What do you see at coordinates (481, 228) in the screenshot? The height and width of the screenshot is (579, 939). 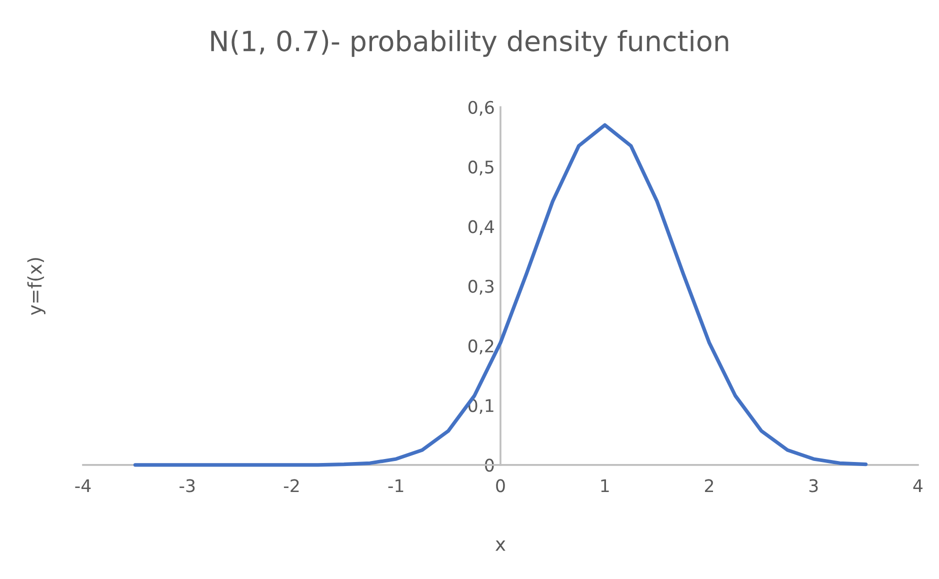 I see `y-tick-label: 0,4` at bounding box center [481, 228].